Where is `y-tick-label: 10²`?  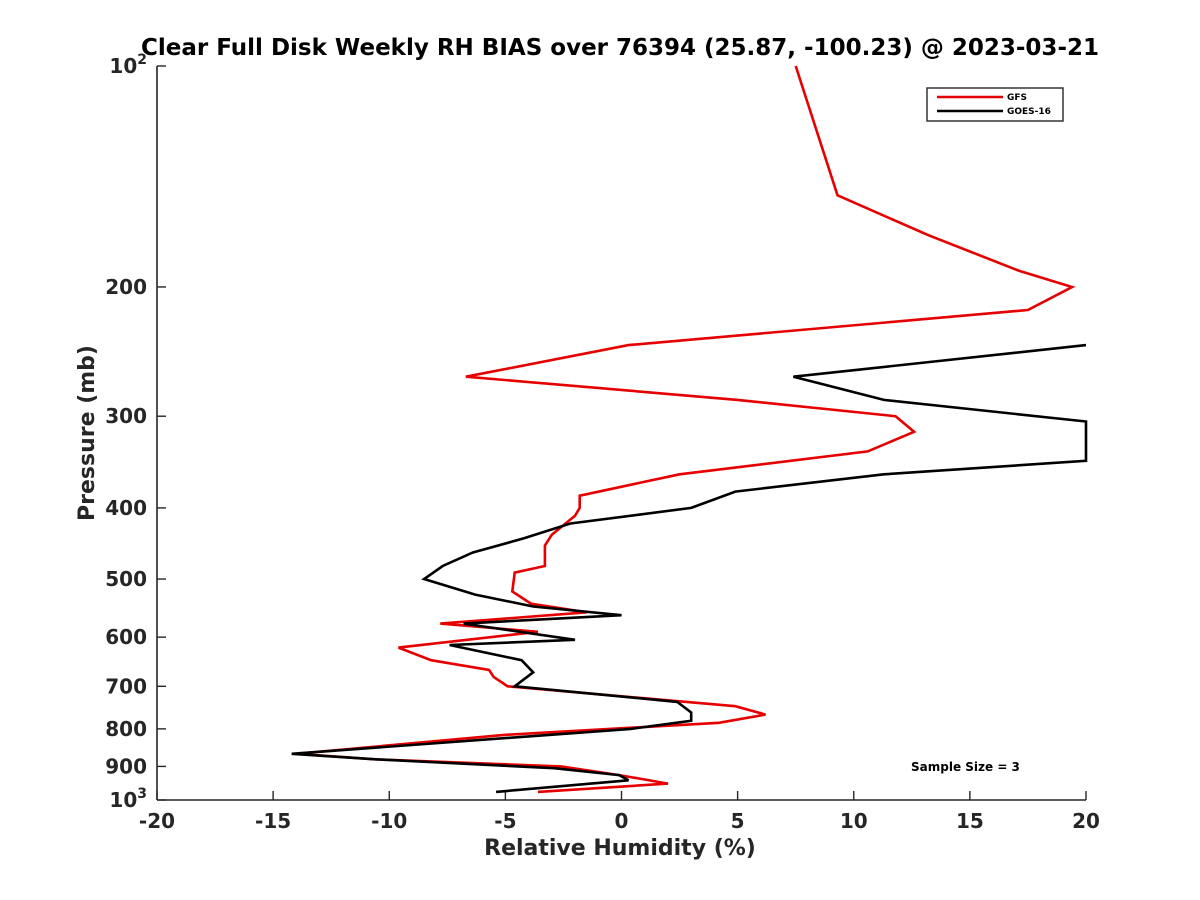 y-tick-label: 10² is located at coordinates (128, 65).